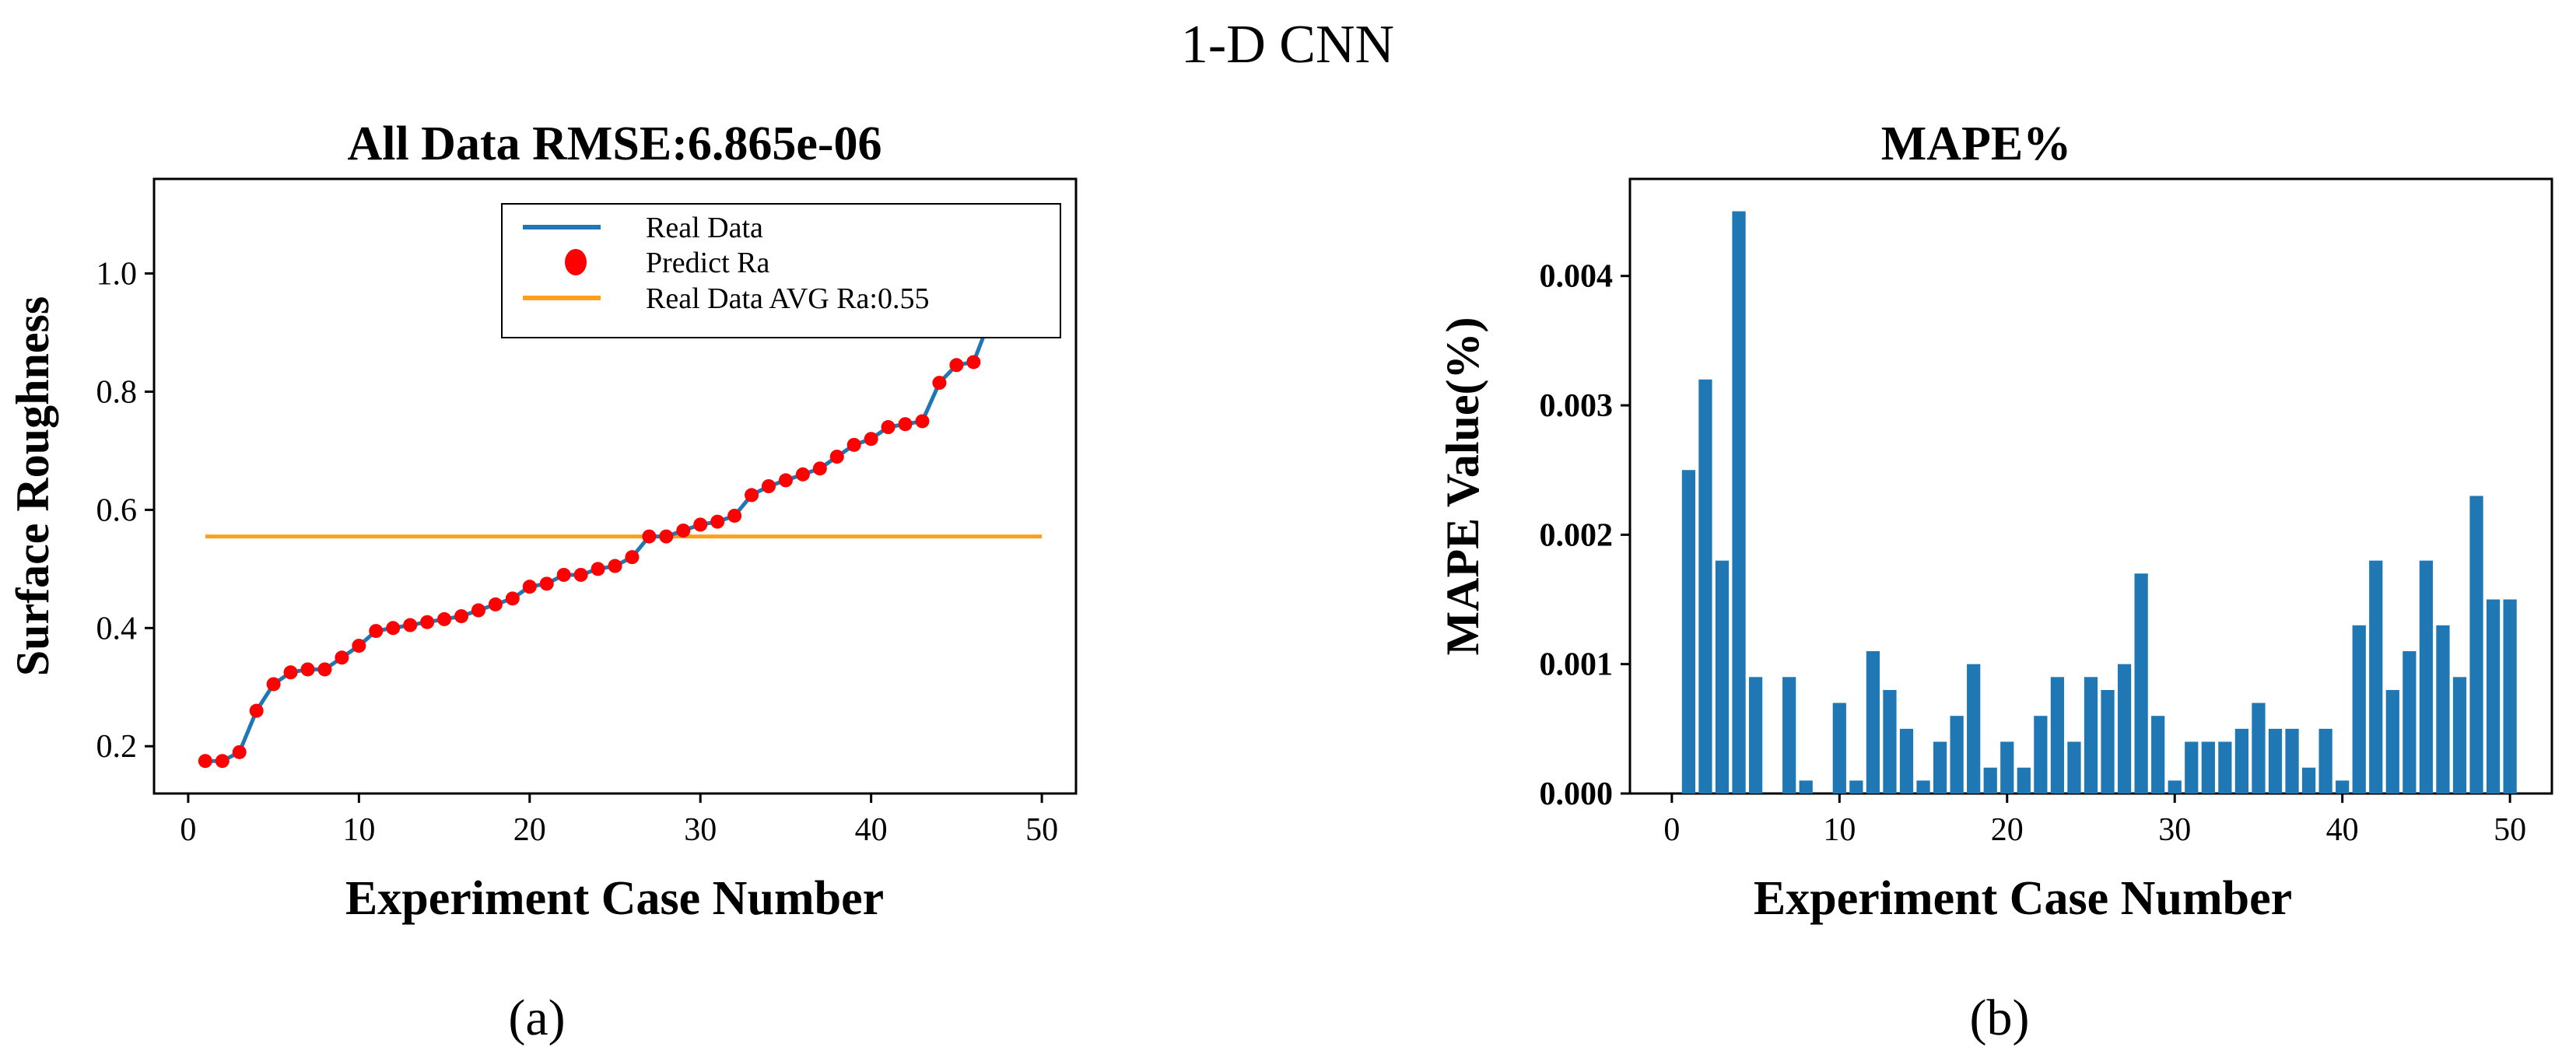 Image resolution: width=2576 pixels, height=1058 pixels. Describe the element at coordinates (1577, 277) in the screenshot. I see `y-tick-label: 0.004` at that location.